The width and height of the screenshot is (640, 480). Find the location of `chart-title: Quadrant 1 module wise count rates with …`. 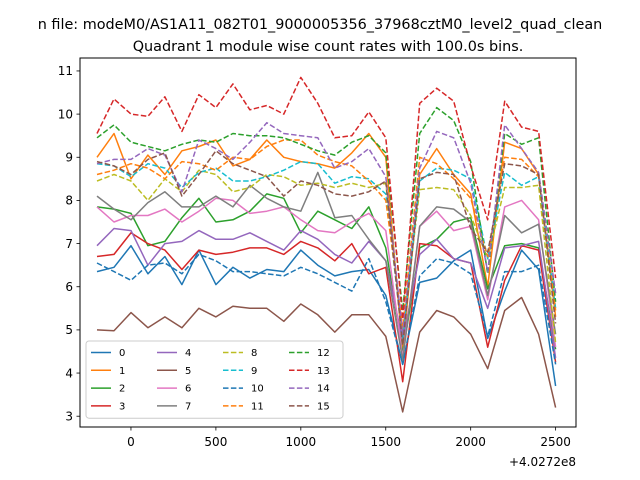

chart-title: Quadrant 1 module wise count rates with … is located at coordinates (328, 47).